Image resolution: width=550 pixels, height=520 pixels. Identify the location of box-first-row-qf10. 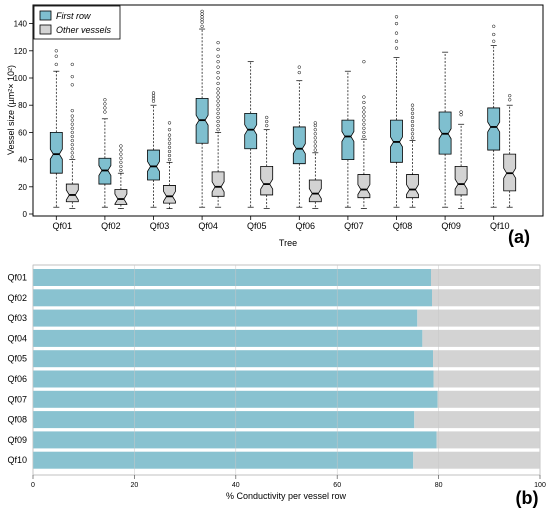
(494, 116).